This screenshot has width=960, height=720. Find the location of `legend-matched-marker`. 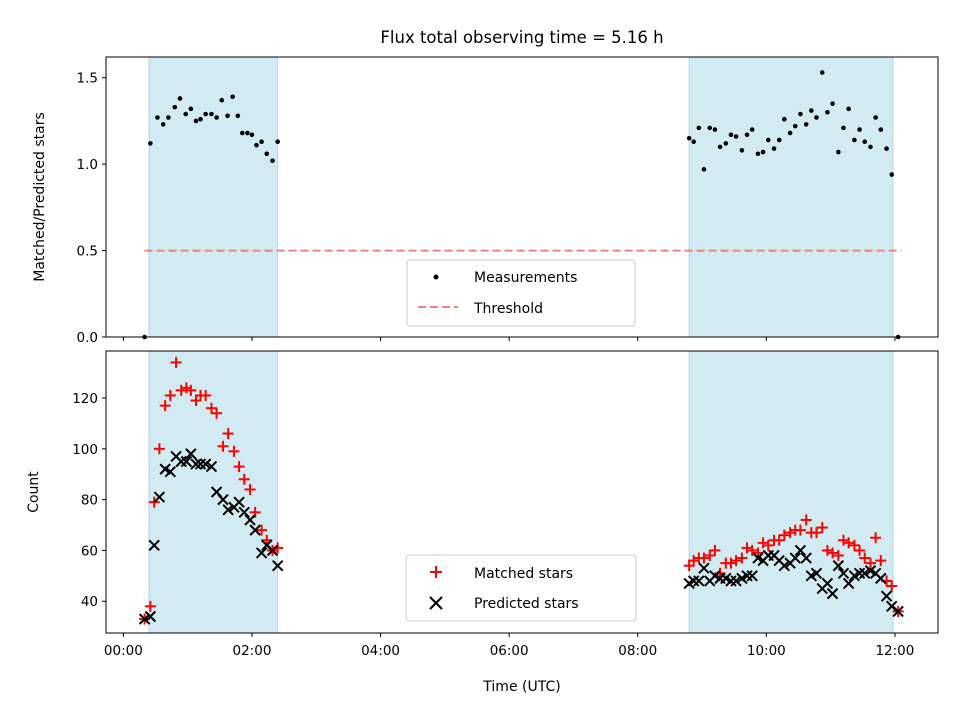

legend-matched-marker is located at coordinates (436, 572).